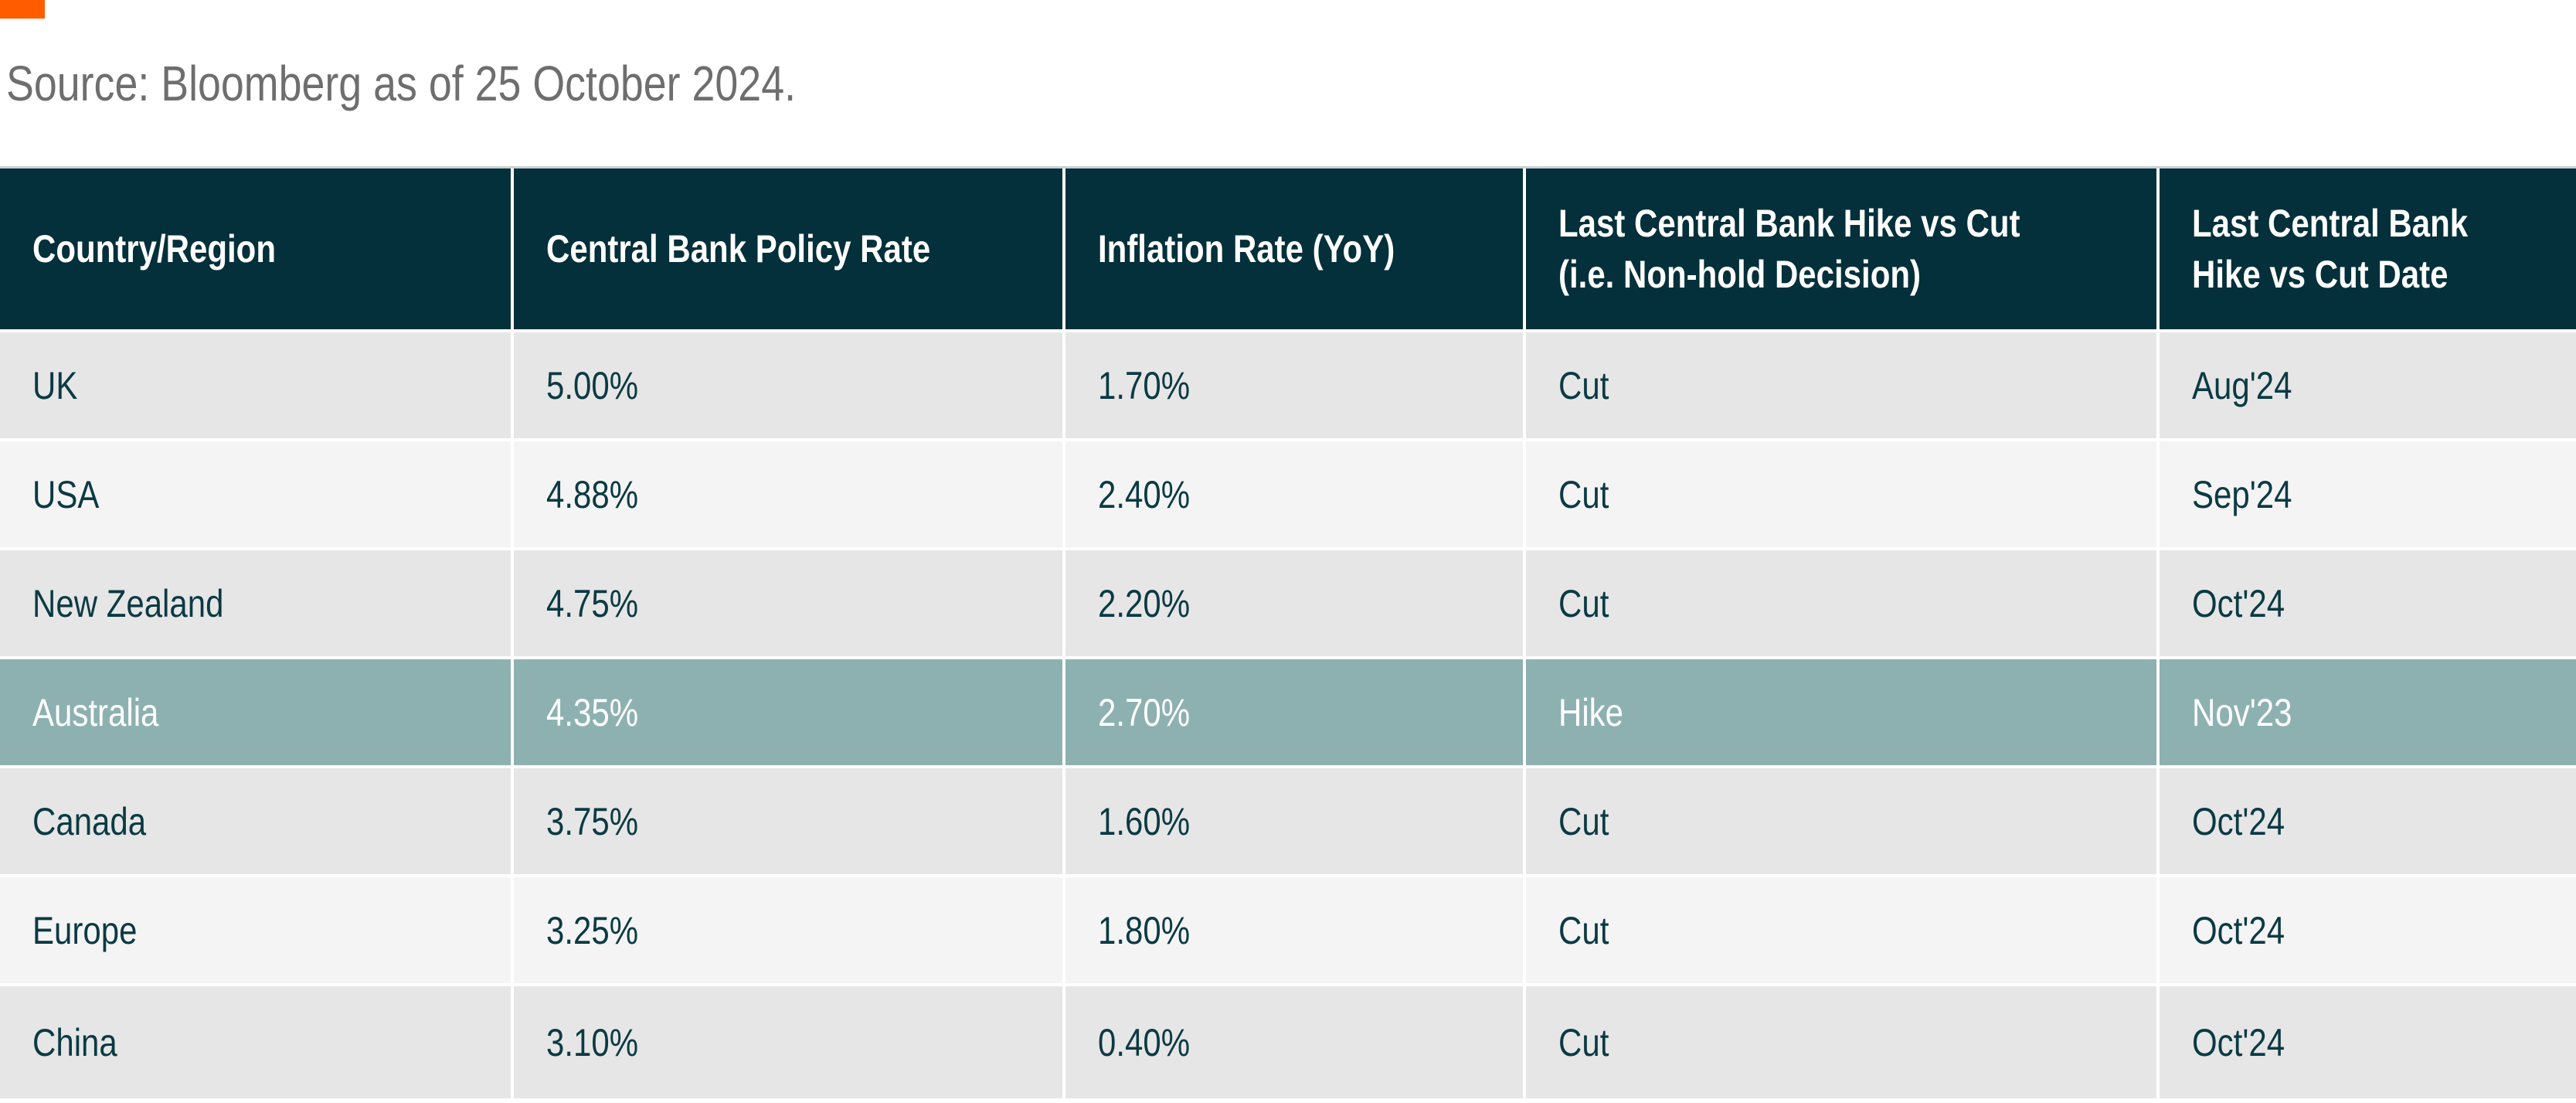 This screenshot has width=2576, height=1103. What do you see at coordinates (2329, 249) in the screenshot?
I see `header-label: Last Central Bank Hike vs Cut Date` at bounding box center [2329, 249].